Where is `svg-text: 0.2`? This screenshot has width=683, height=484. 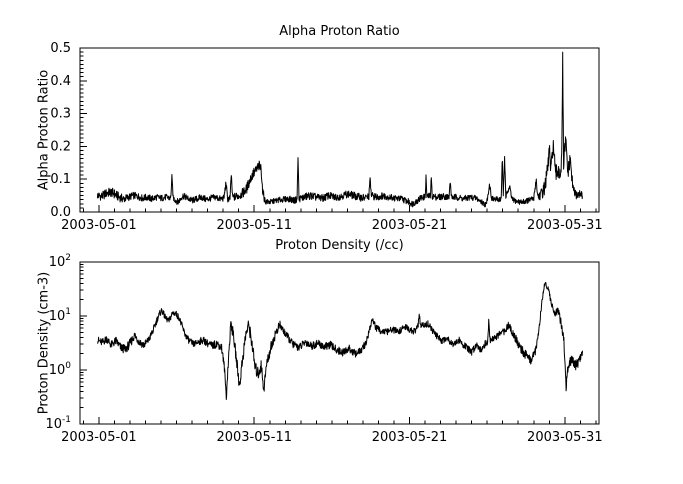 svg-text: 0.2 is located at coordinates (60, 146).